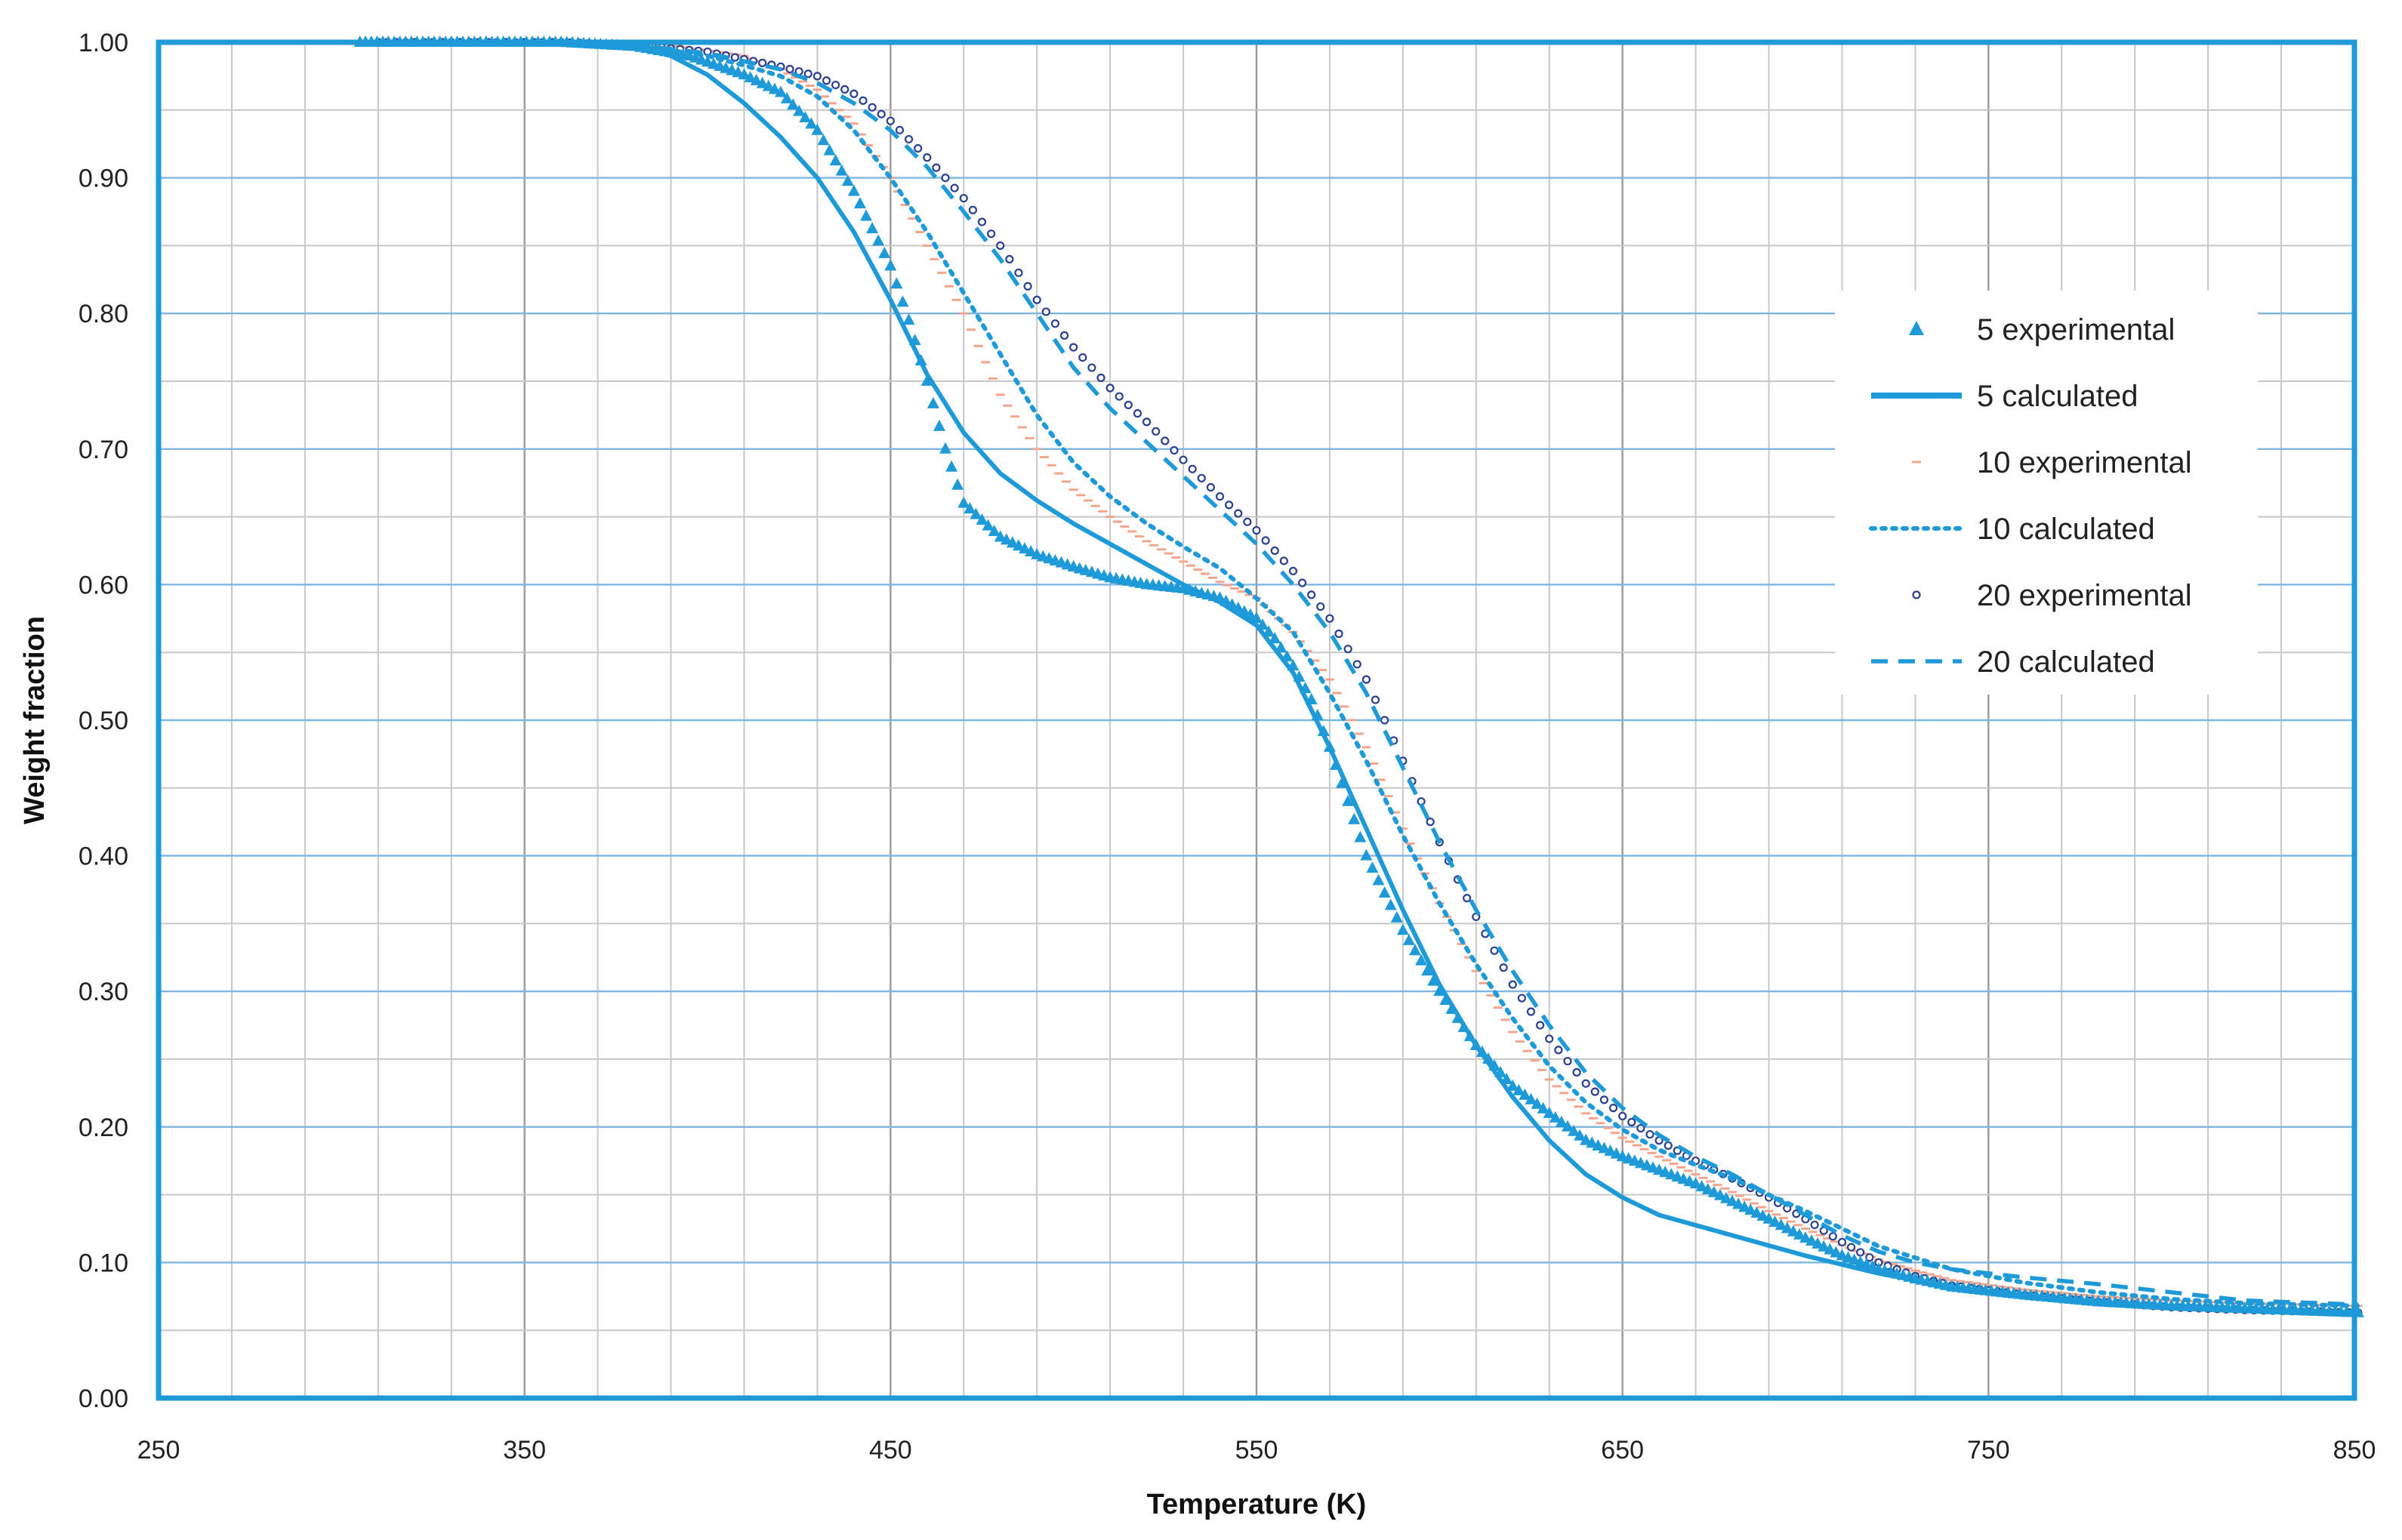  Describe the element at coordinates (103, 856) in the screenshot. I see `y-tick-label: 0.40` at that location.